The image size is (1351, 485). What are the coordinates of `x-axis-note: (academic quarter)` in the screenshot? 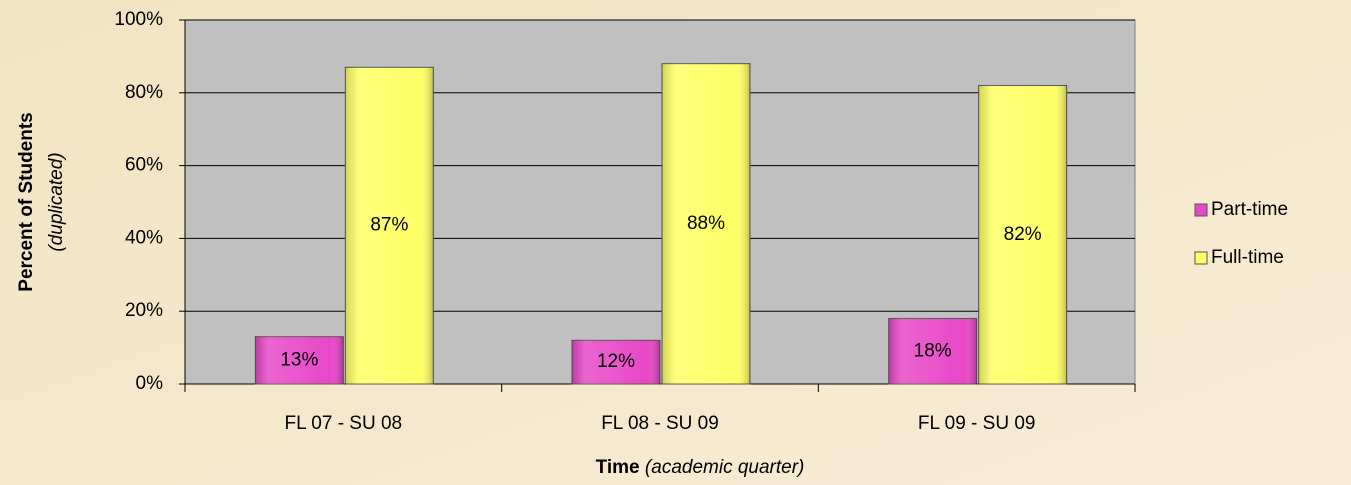 It's located at (724, 467).